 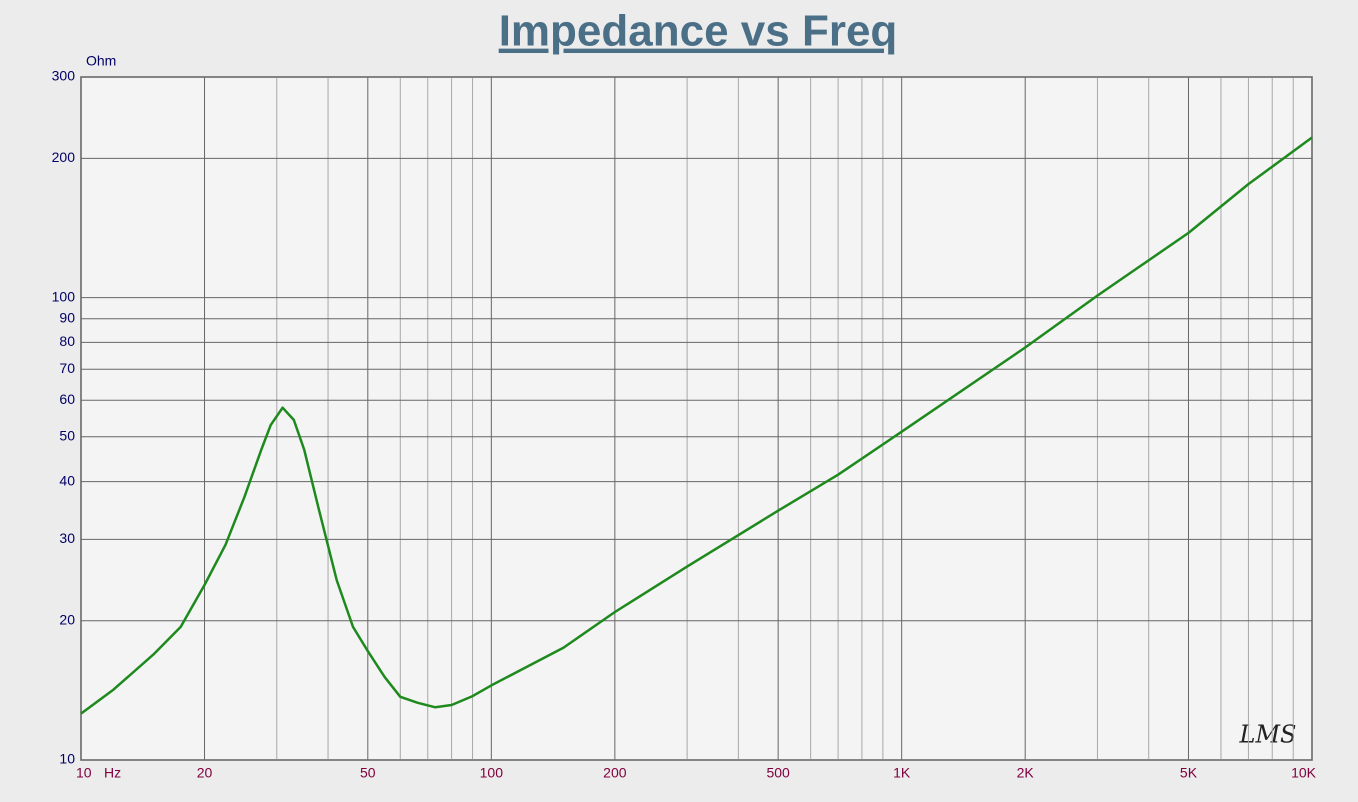 I want to click on y-tick-label: 200, so click(x=64, y=157).